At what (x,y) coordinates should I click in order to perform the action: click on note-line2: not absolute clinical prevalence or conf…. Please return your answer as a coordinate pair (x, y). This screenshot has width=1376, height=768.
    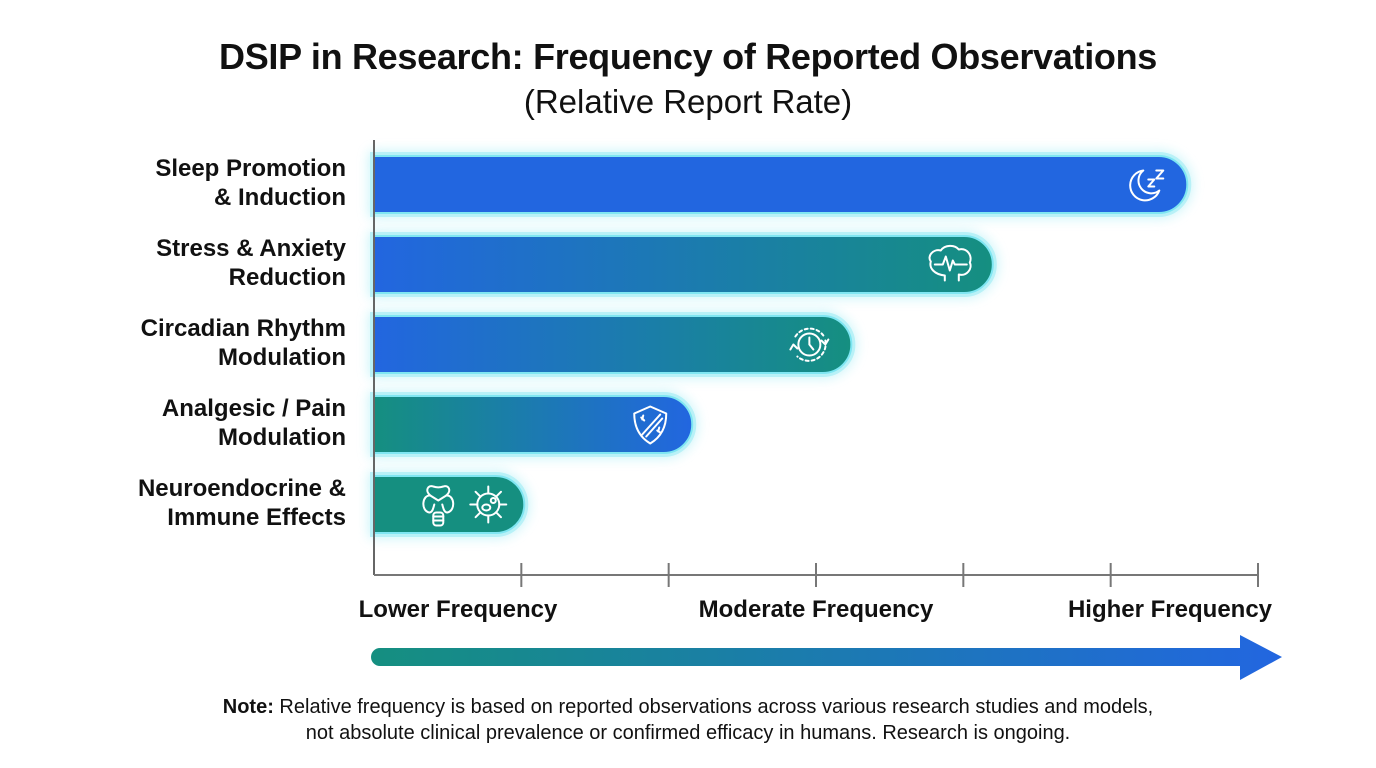
    Looking at the image, I should click on (688, 733).